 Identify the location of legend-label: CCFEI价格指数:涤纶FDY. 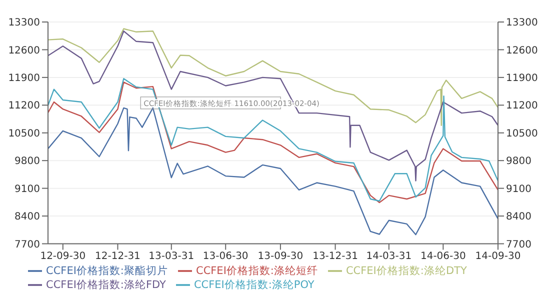
(106, 284).